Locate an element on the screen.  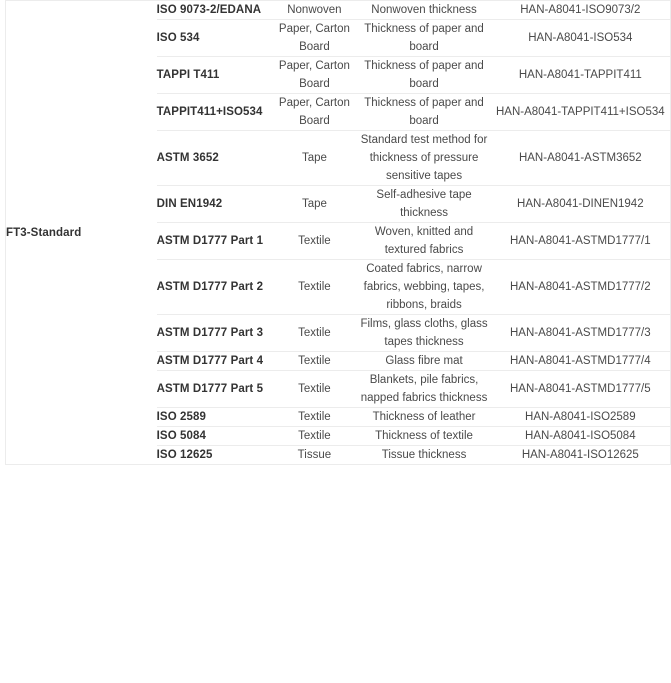
cell-standard: TAPPIT411+ISO534 is located at coordinates (214, 112).